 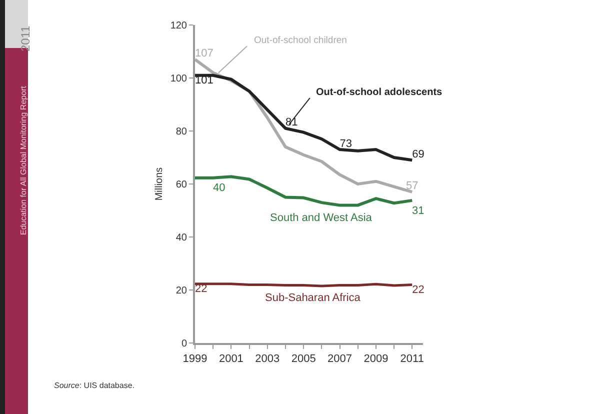 What do you see at coordinates (182, 132) in the screenshot?
I see `y-tick-label: 80` at bounding box center [182, 132].